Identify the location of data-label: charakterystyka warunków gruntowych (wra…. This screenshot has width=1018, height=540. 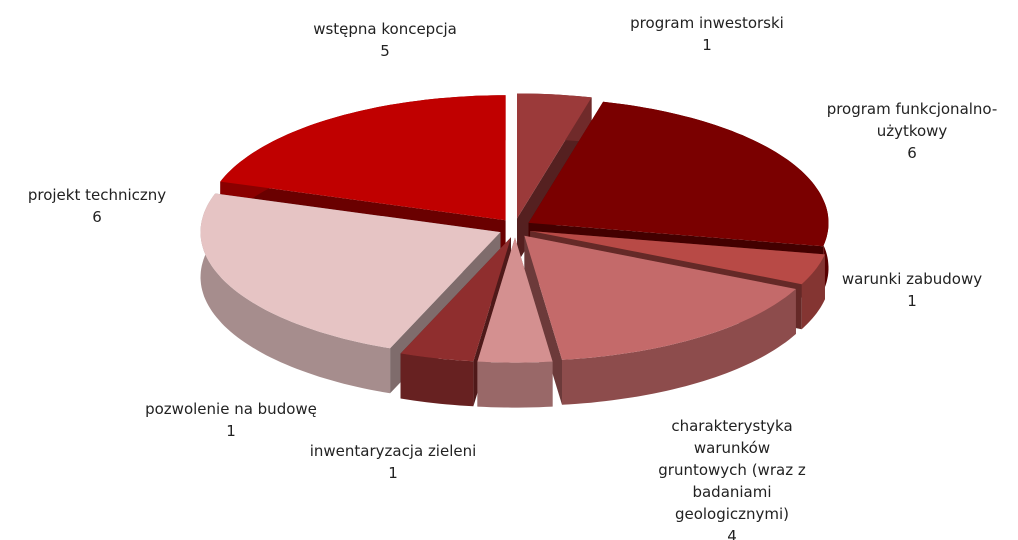
(732, 477).